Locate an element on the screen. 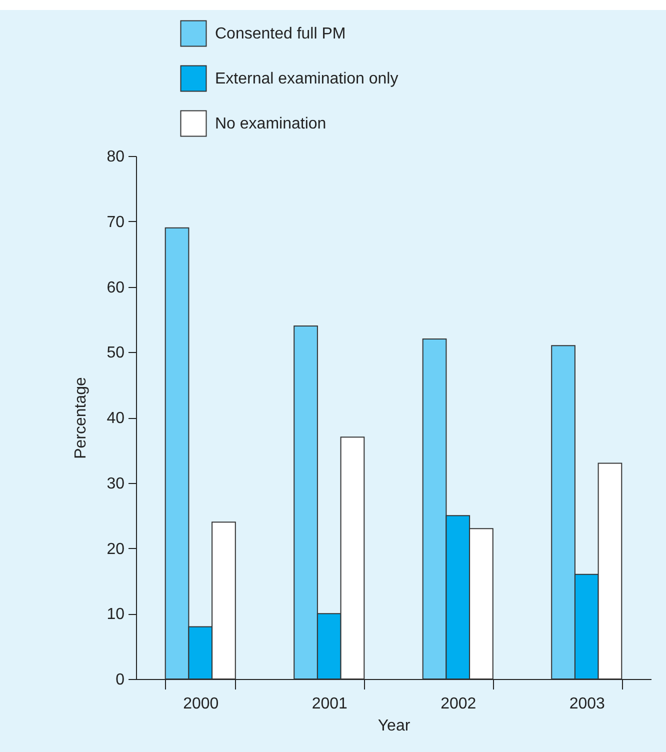 The height and width of the screenshot is (752, 666). y-tick-label: 10 is located at coordinates (115, 615).